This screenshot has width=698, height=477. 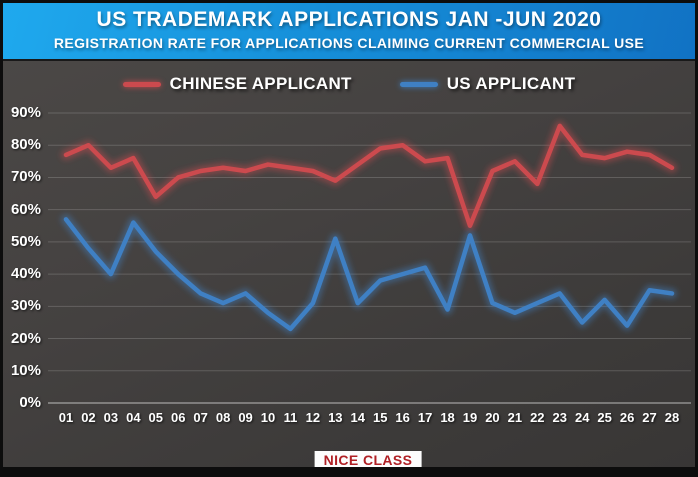 I want to click on x-axis-title: NICE CLASS, so click(x=368, y=460).